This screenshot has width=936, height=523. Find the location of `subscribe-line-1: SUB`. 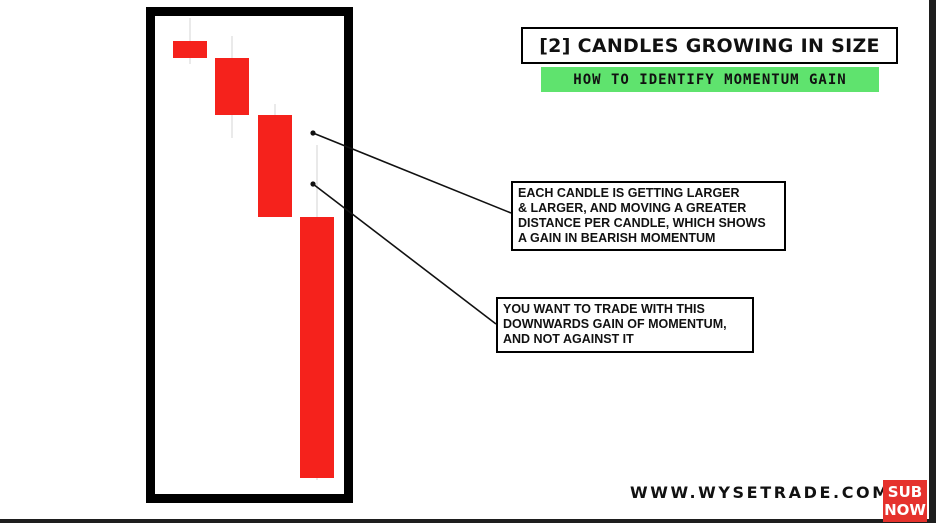

subscribe-line-1: SUB is located at coordinates (905, 492).